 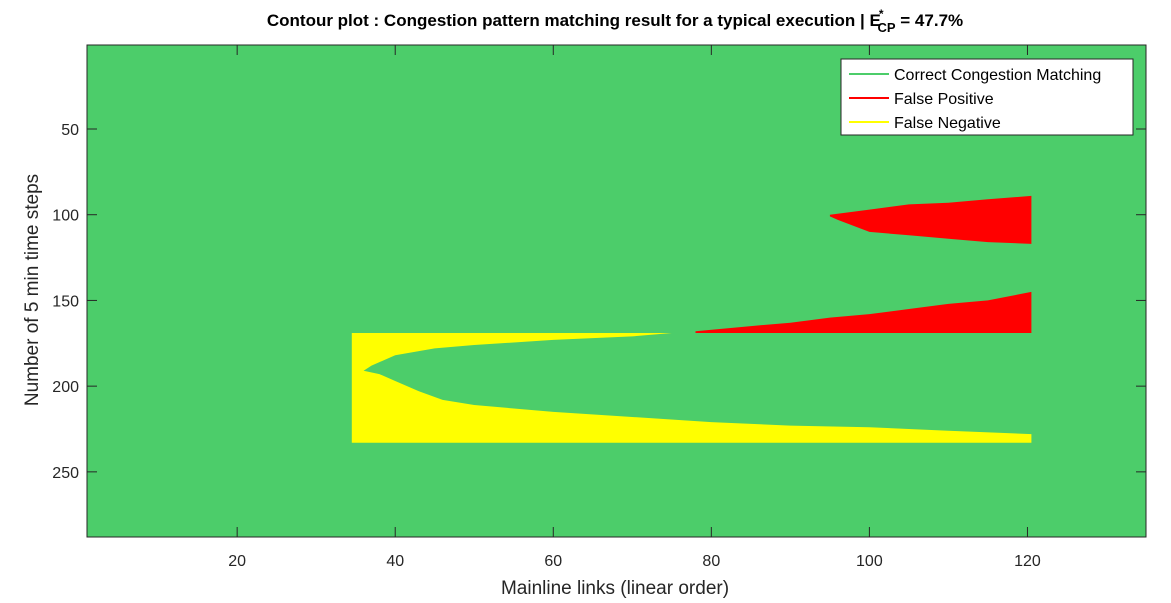 What do you see at coordinates (930, 219) in the screenshot?
I see `region-fp-upper` at bounding box center [930, 219].